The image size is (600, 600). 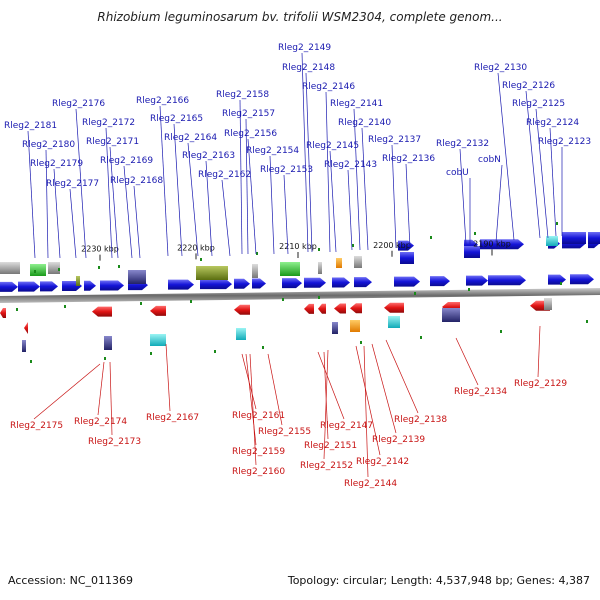 I want to click on top-gene-label: Rleg2_2136, so click(x=408, y=159).